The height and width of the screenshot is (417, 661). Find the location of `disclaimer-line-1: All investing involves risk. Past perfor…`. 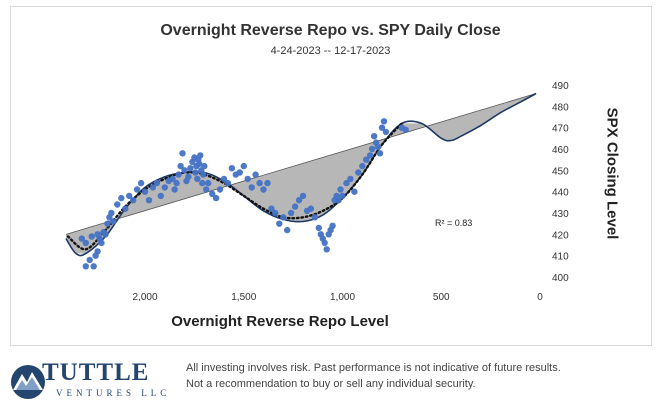

disclaimer-line-1: All investing involves risk. Past perfor… is located at coordinates (373, 368).